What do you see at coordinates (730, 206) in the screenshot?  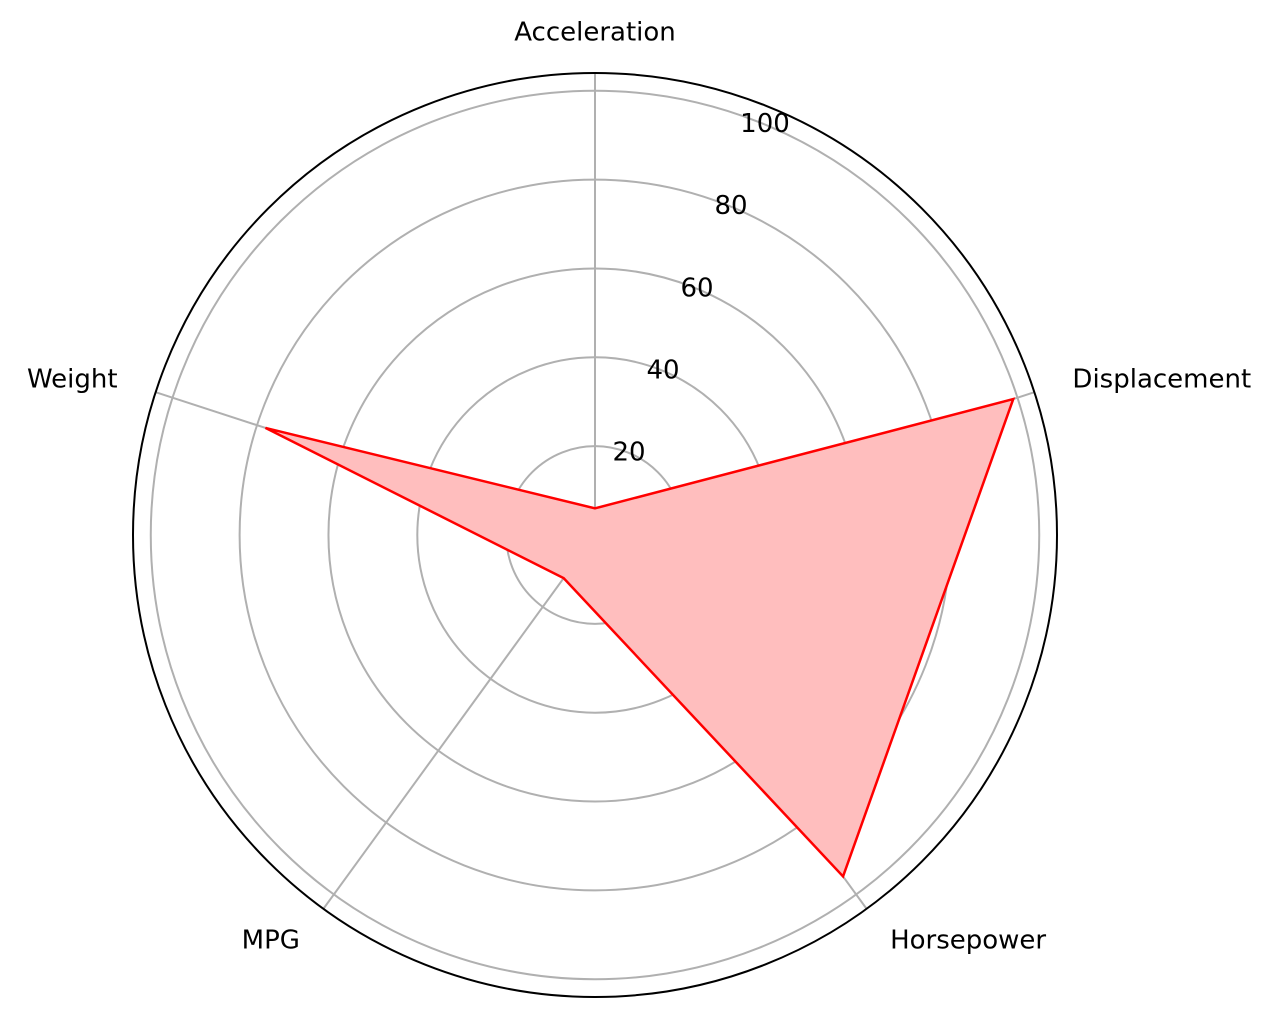 I see `radial-tick-label: 80` at bounding box center [730, 206].